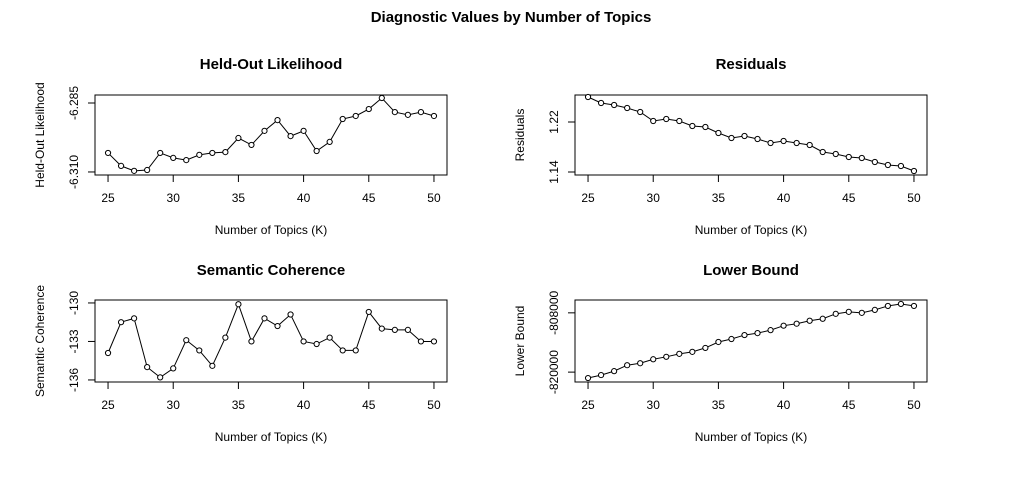  What do you see at coordinates (74, 172) in the screenshot?
I see `y-tick-label: -6.310` at bounding box center [74, 172].